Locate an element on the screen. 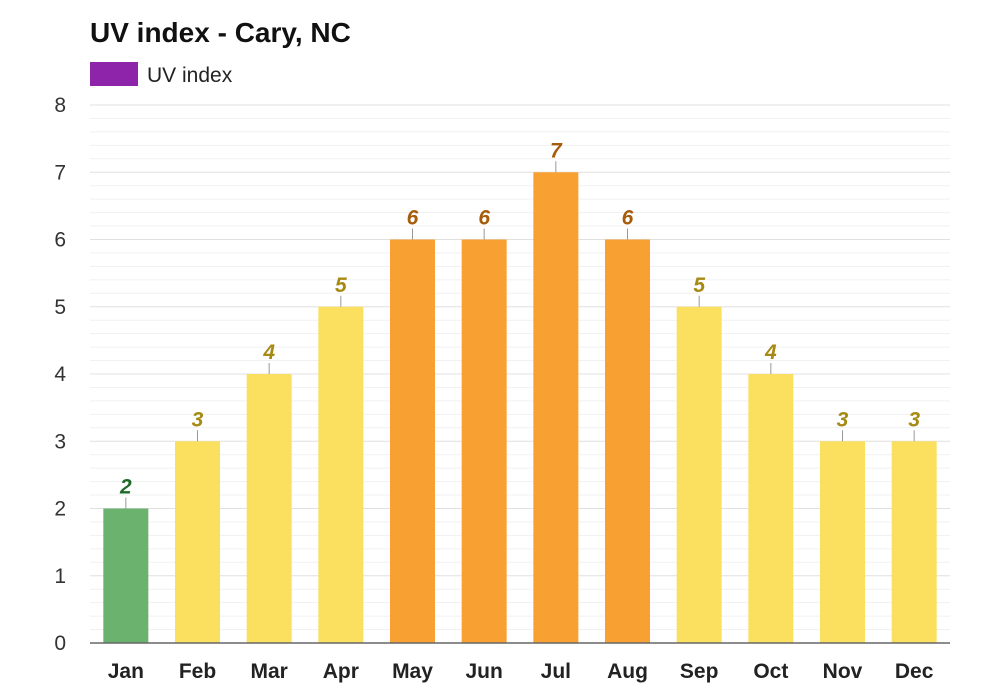 The width and height of the screenshot is (1000, 700). x-tick-mar: Mar is located at coordinates (268, 671).